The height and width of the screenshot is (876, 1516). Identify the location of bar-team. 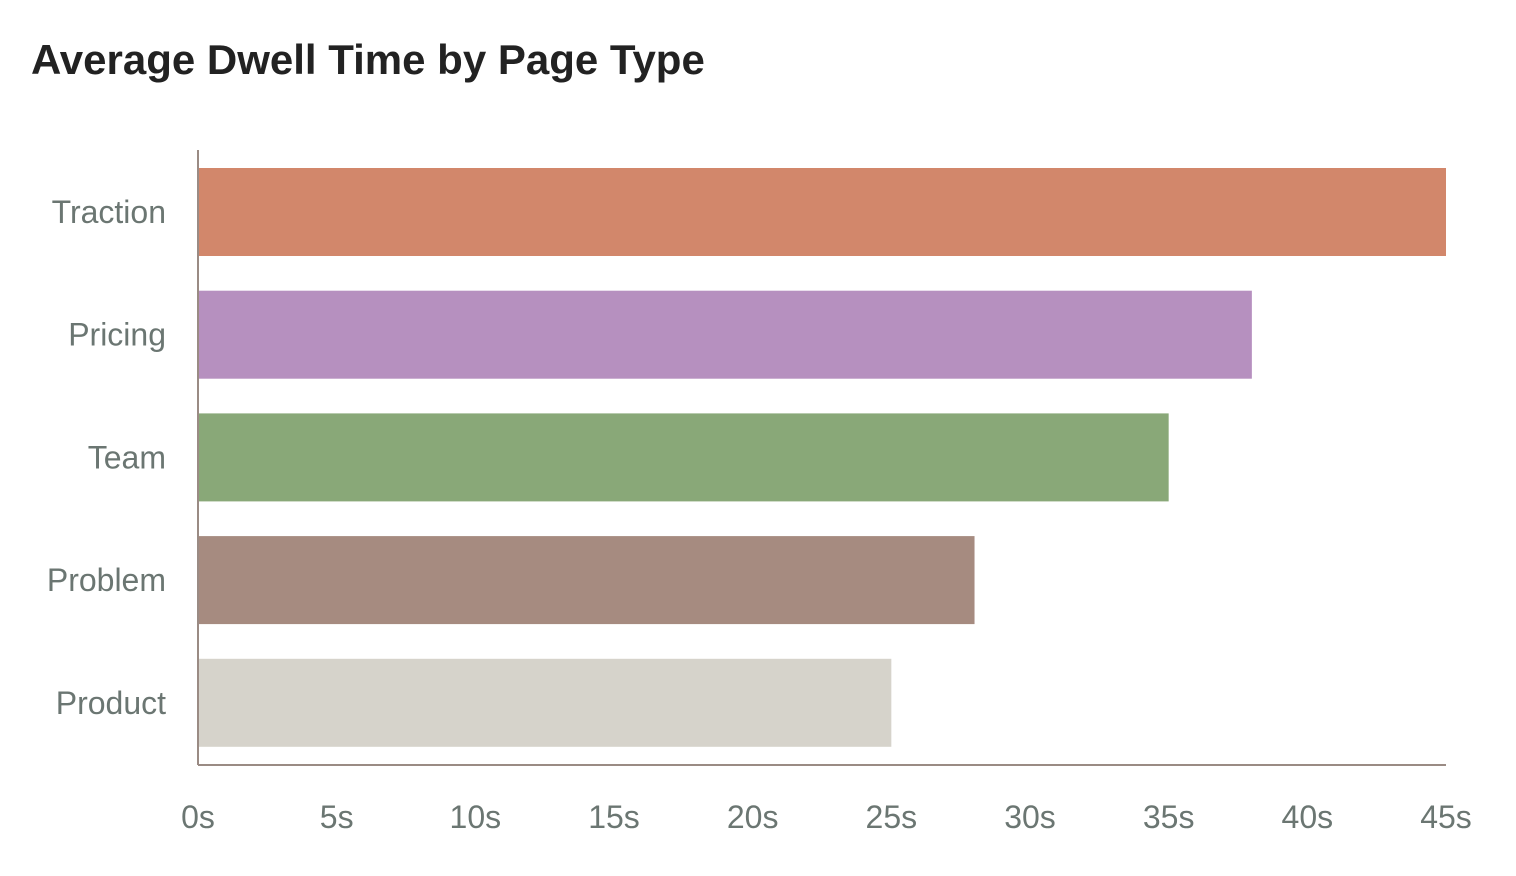
(683, 457).